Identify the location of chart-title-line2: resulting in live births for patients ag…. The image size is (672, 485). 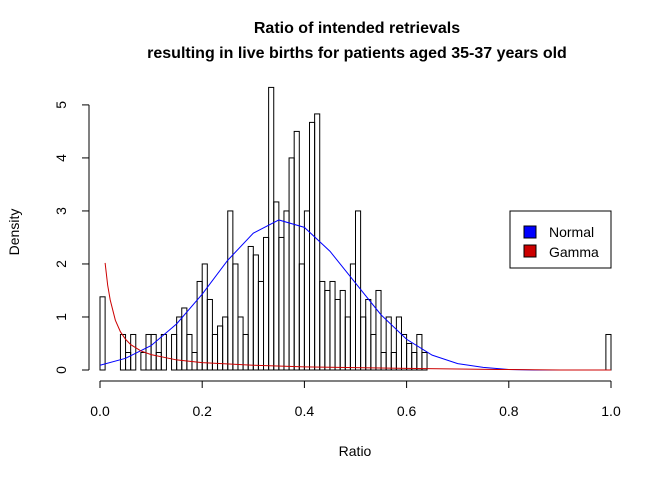
(357, 53).